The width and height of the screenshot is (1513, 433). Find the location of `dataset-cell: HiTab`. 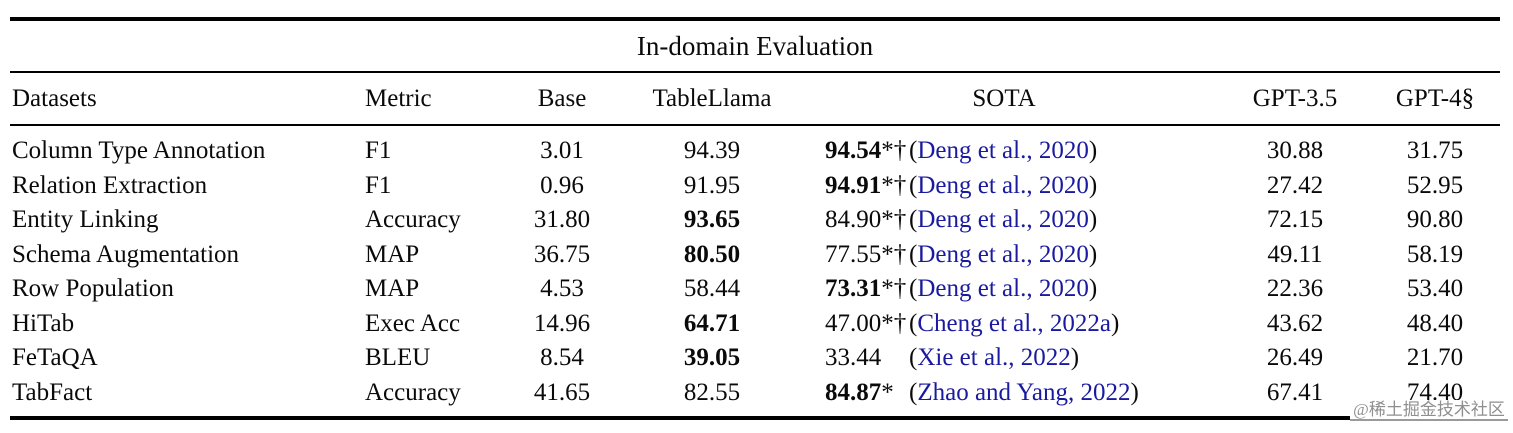

dataset-cell: HiTab is located at coordinates (43, 323).